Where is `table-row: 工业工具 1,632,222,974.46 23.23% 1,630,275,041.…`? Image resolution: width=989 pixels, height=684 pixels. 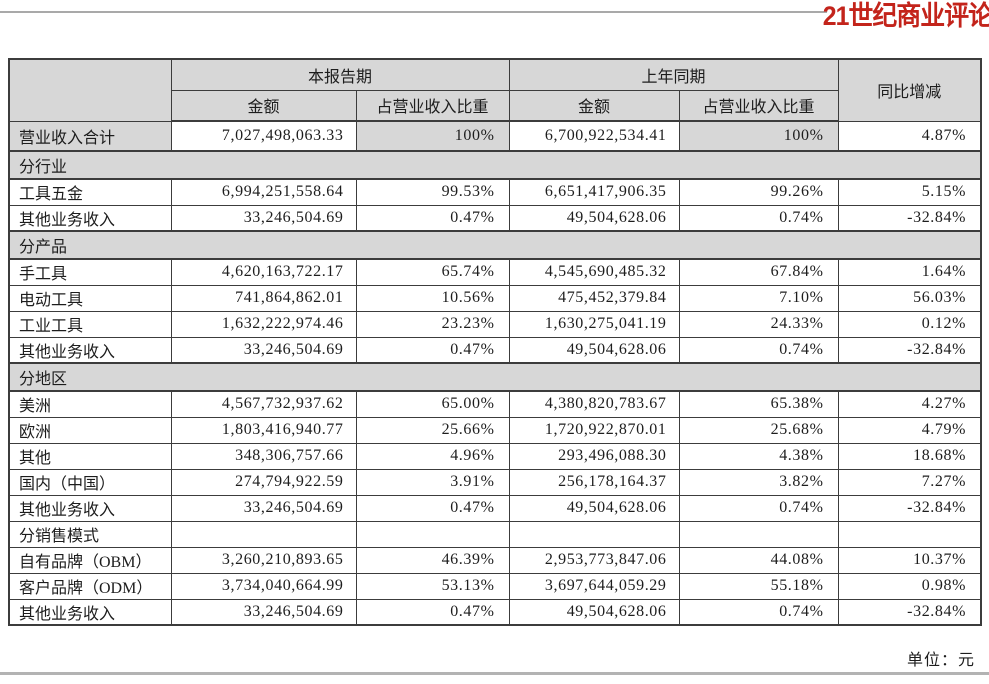
table-row: 工业工具 1,632,222,974.46 23.23% 1,630,275,041.… is located at coordinates (495, 324).